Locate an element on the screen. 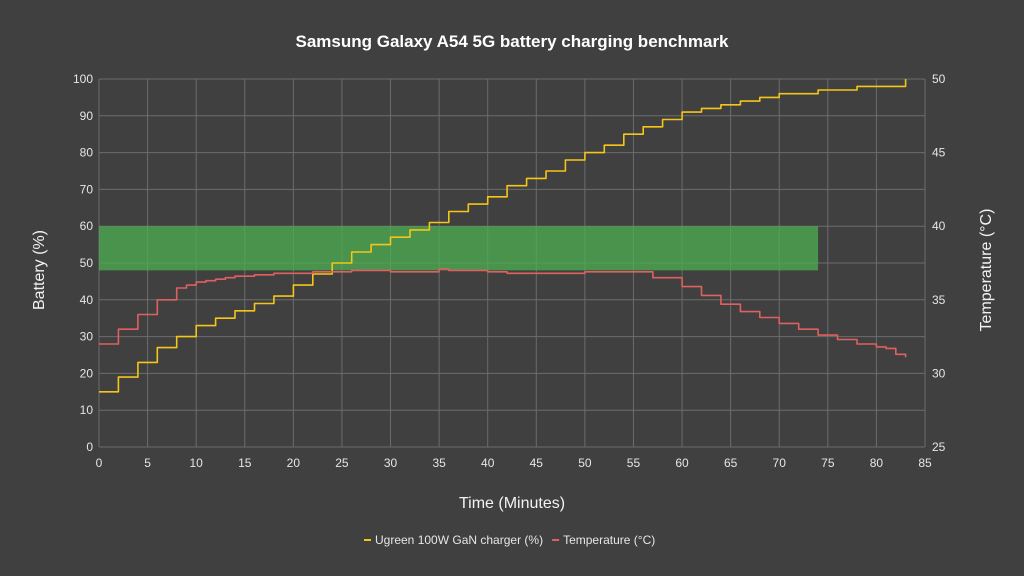  y-tick-label: 30 is located at coordinates (87, 337).